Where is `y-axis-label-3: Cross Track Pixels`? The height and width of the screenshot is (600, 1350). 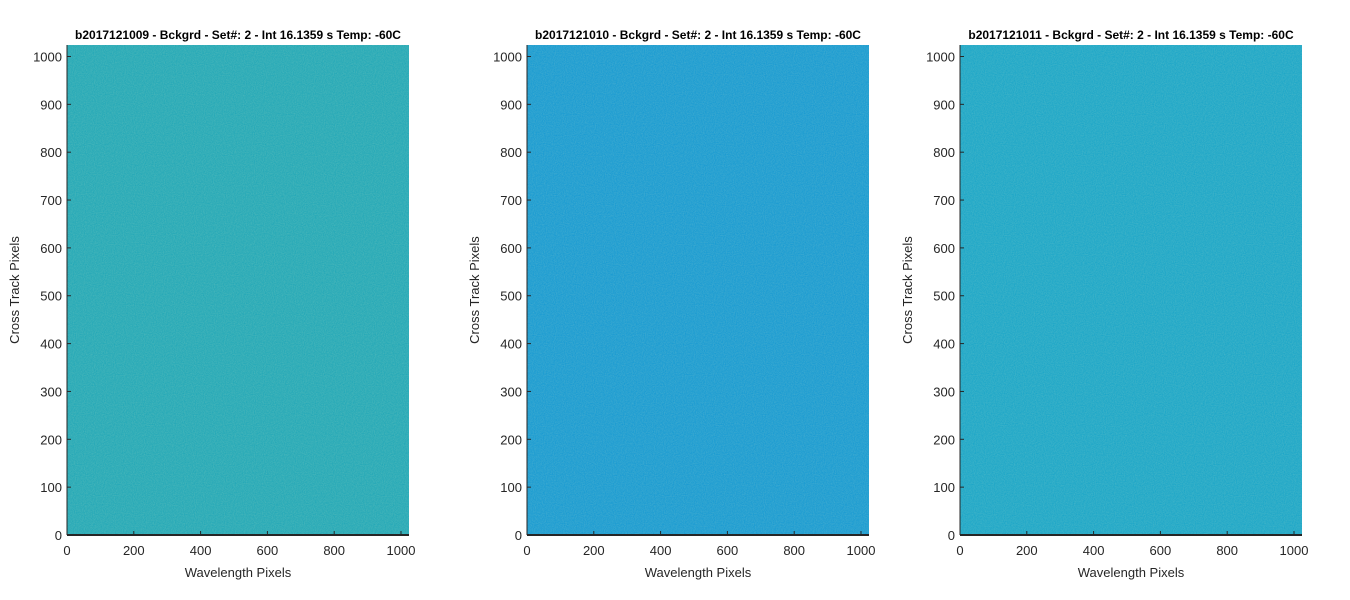 y-axis-label-3: Cross Track Pixels is located at coordinates (907, 290).